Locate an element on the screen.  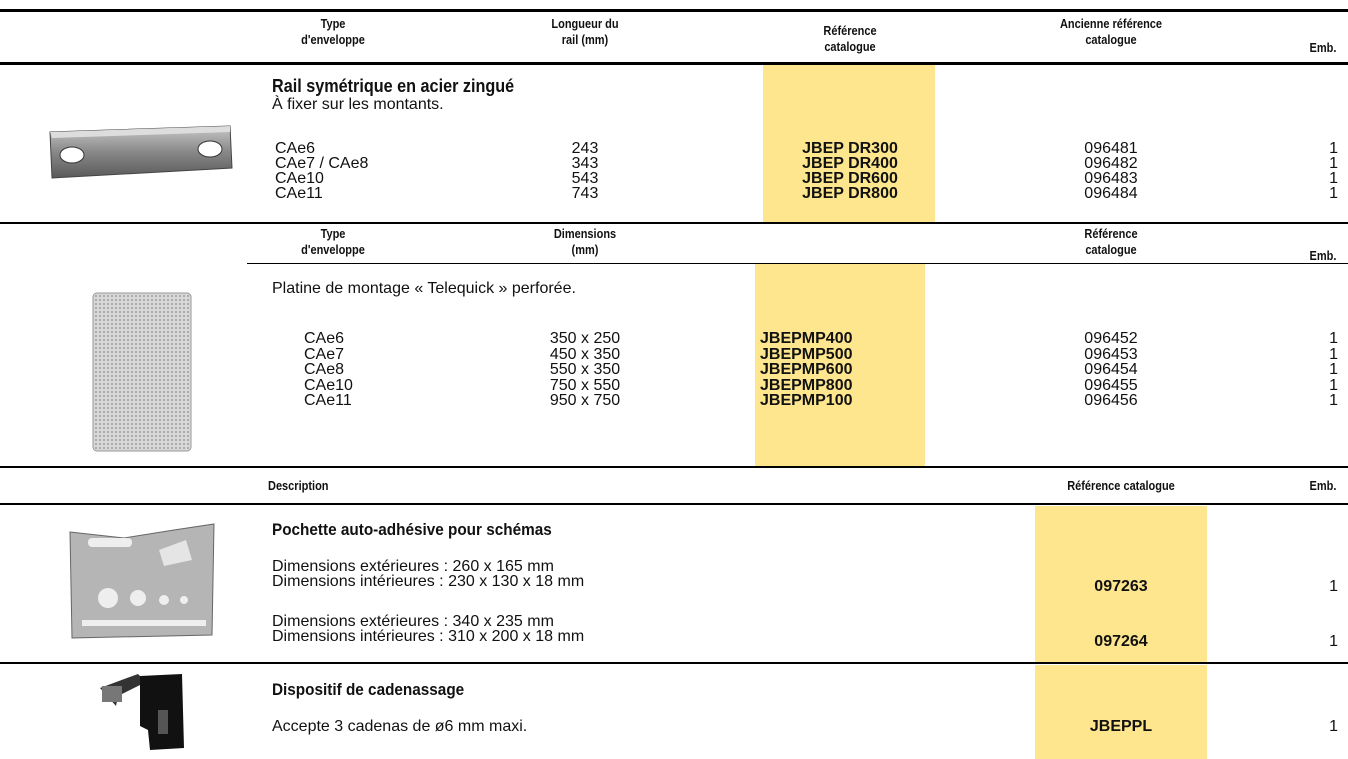
old-reference: 096484 is located at coordinates (1111, 193).